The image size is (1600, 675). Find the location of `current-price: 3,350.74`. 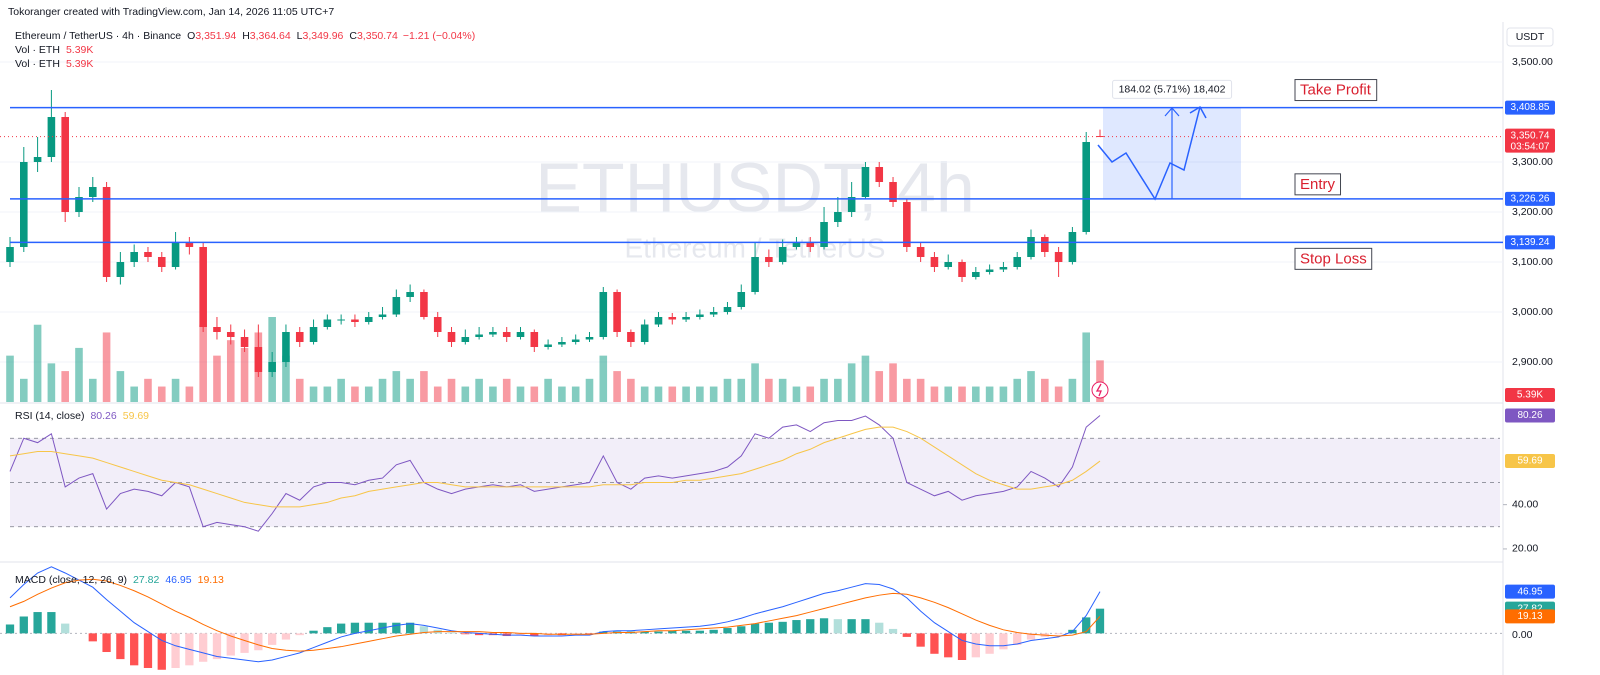

current-price: 3,350.74 is located at coordinates (1530, 135).